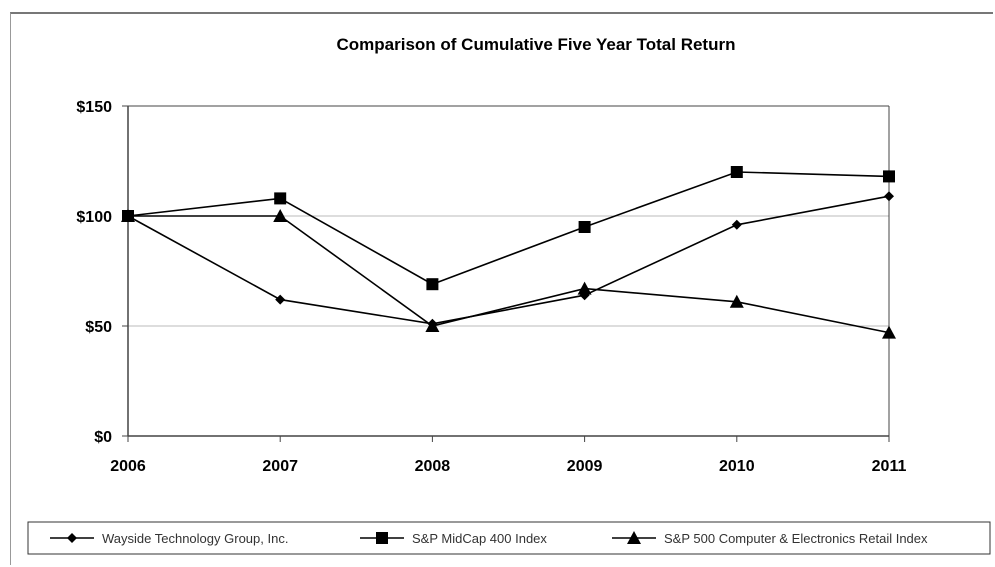 This screenshot has width=995, height=567. What do you see at coordinates (382, 538) in the screenshot?
I see `legend-marker-square` at bounding box center [382, 538].